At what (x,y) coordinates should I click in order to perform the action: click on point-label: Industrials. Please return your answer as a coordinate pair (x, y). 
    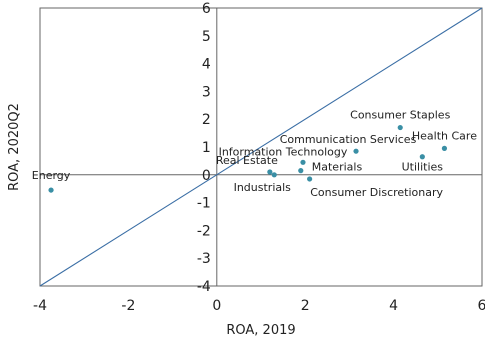
    Looking at the image, I should click on (263, 187).